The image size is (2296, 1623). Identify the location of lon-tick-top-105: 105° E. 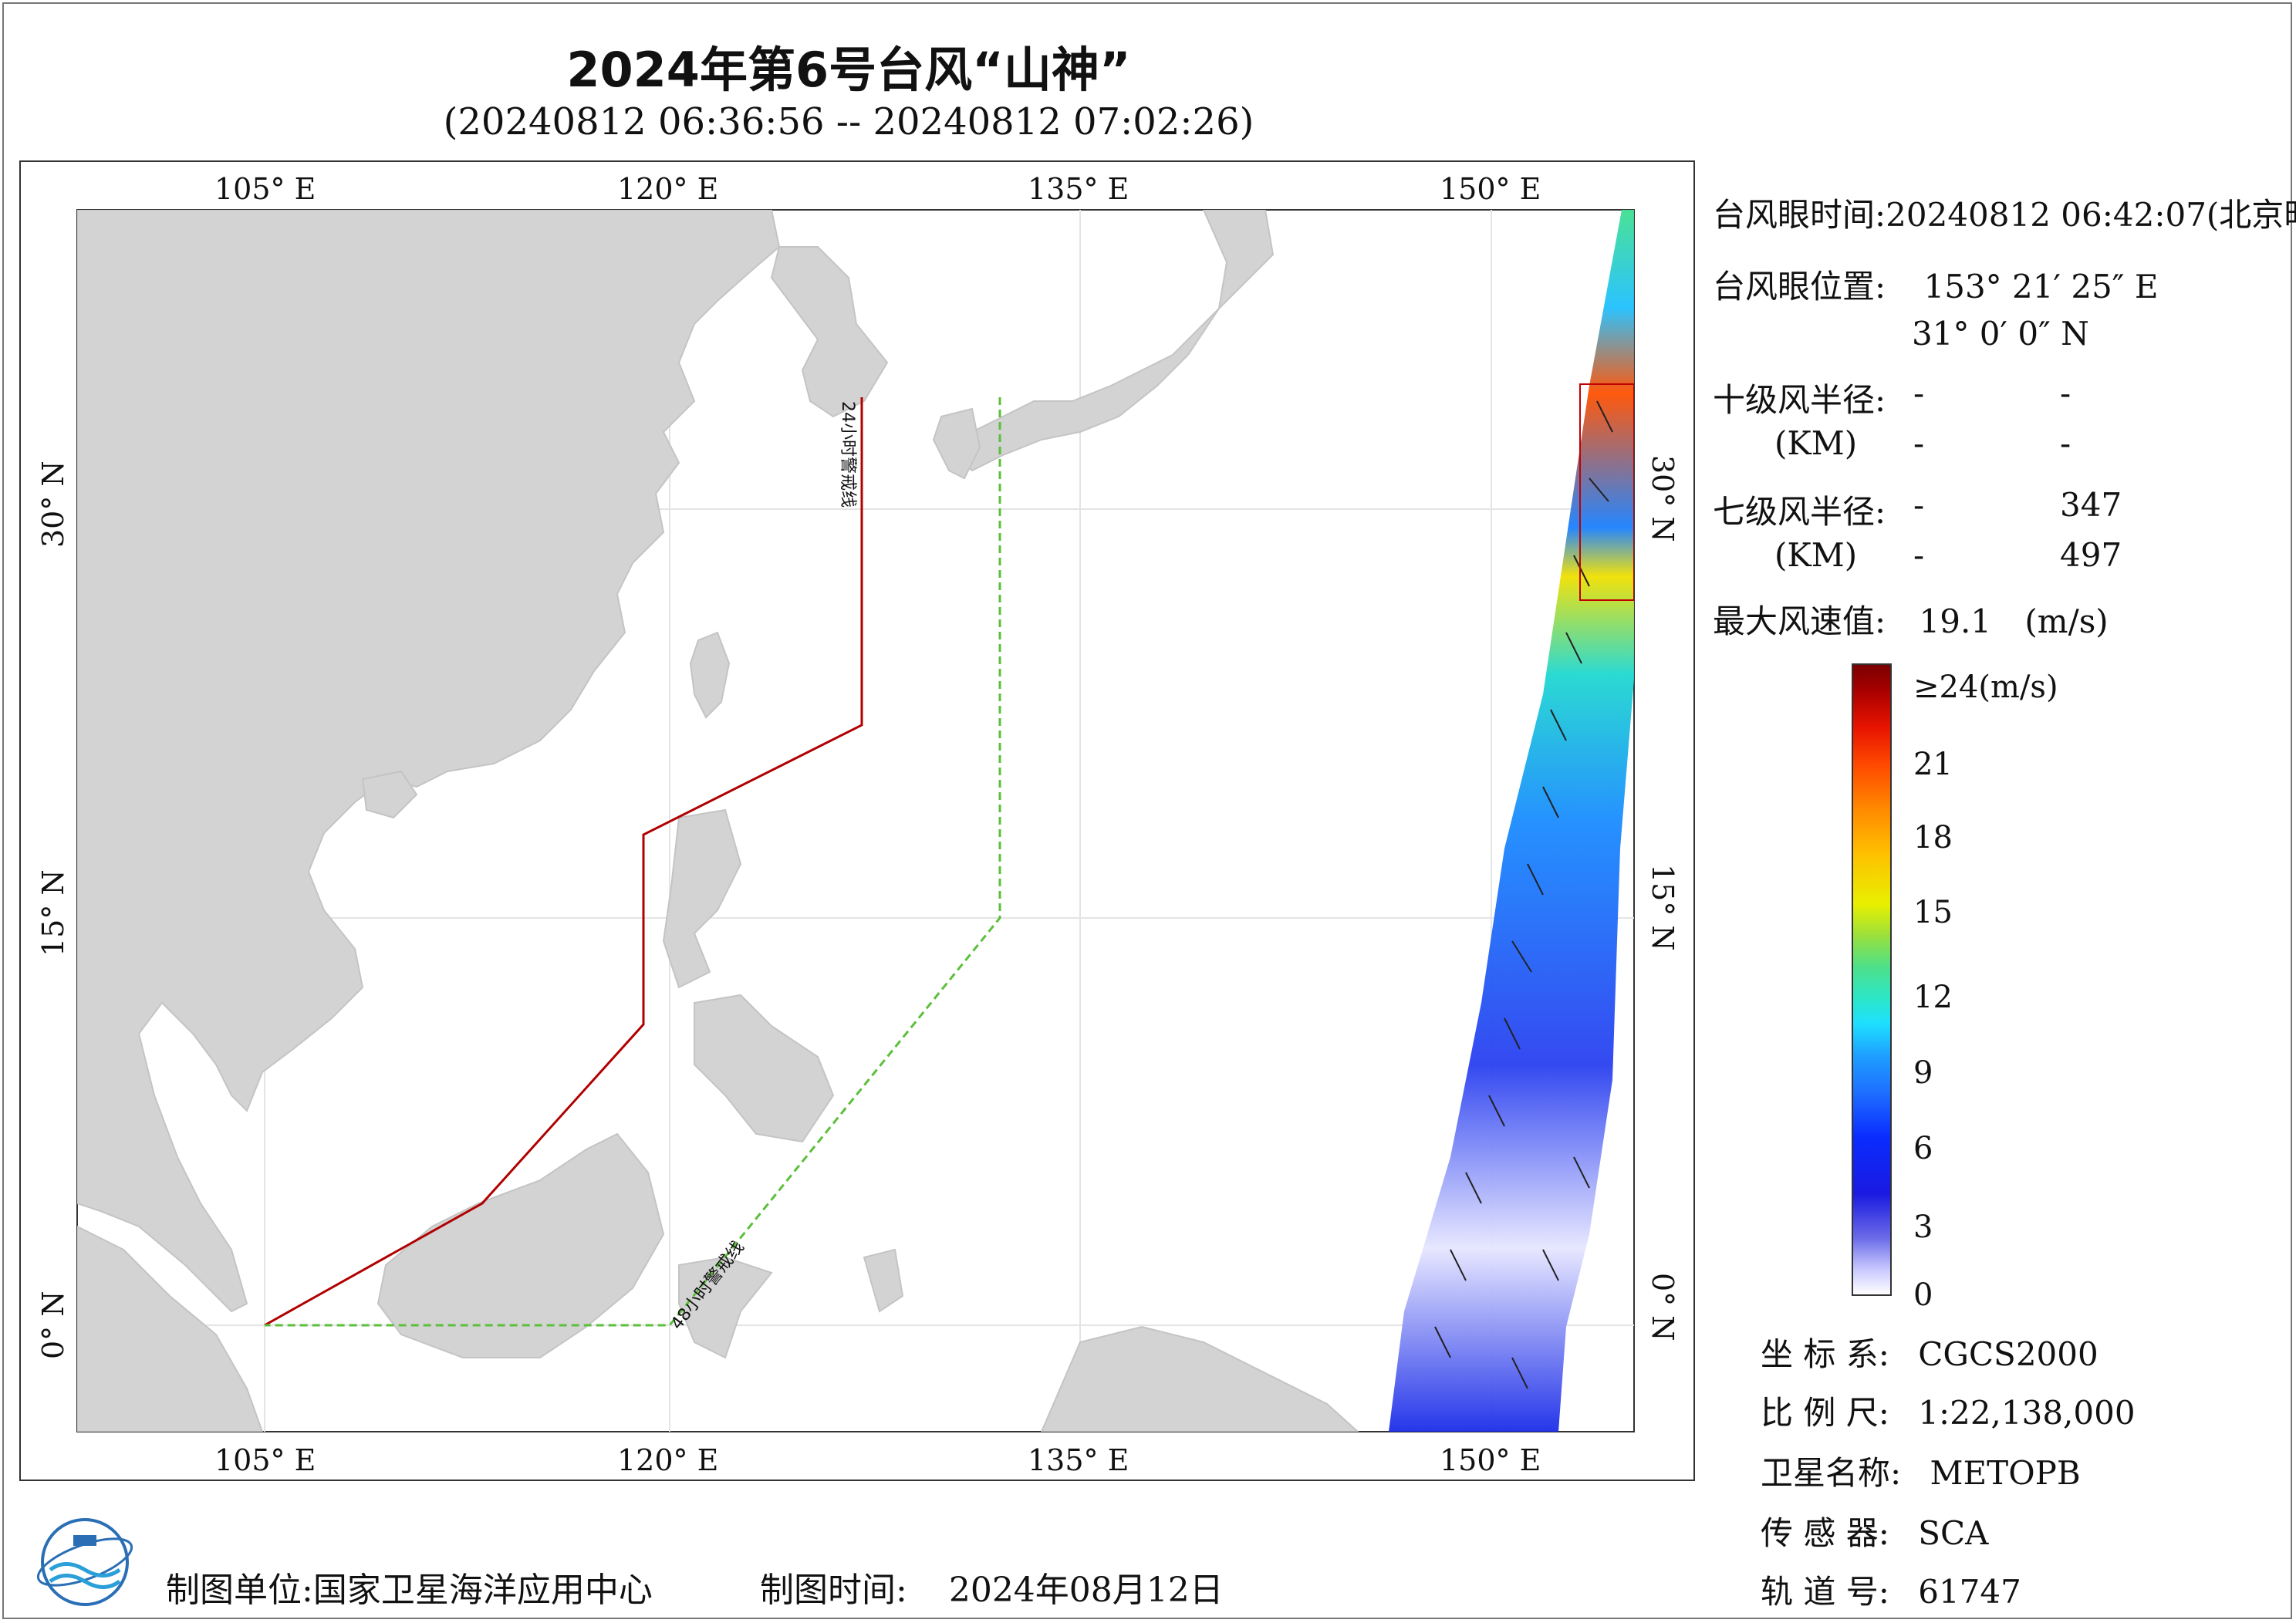
(265, 189).